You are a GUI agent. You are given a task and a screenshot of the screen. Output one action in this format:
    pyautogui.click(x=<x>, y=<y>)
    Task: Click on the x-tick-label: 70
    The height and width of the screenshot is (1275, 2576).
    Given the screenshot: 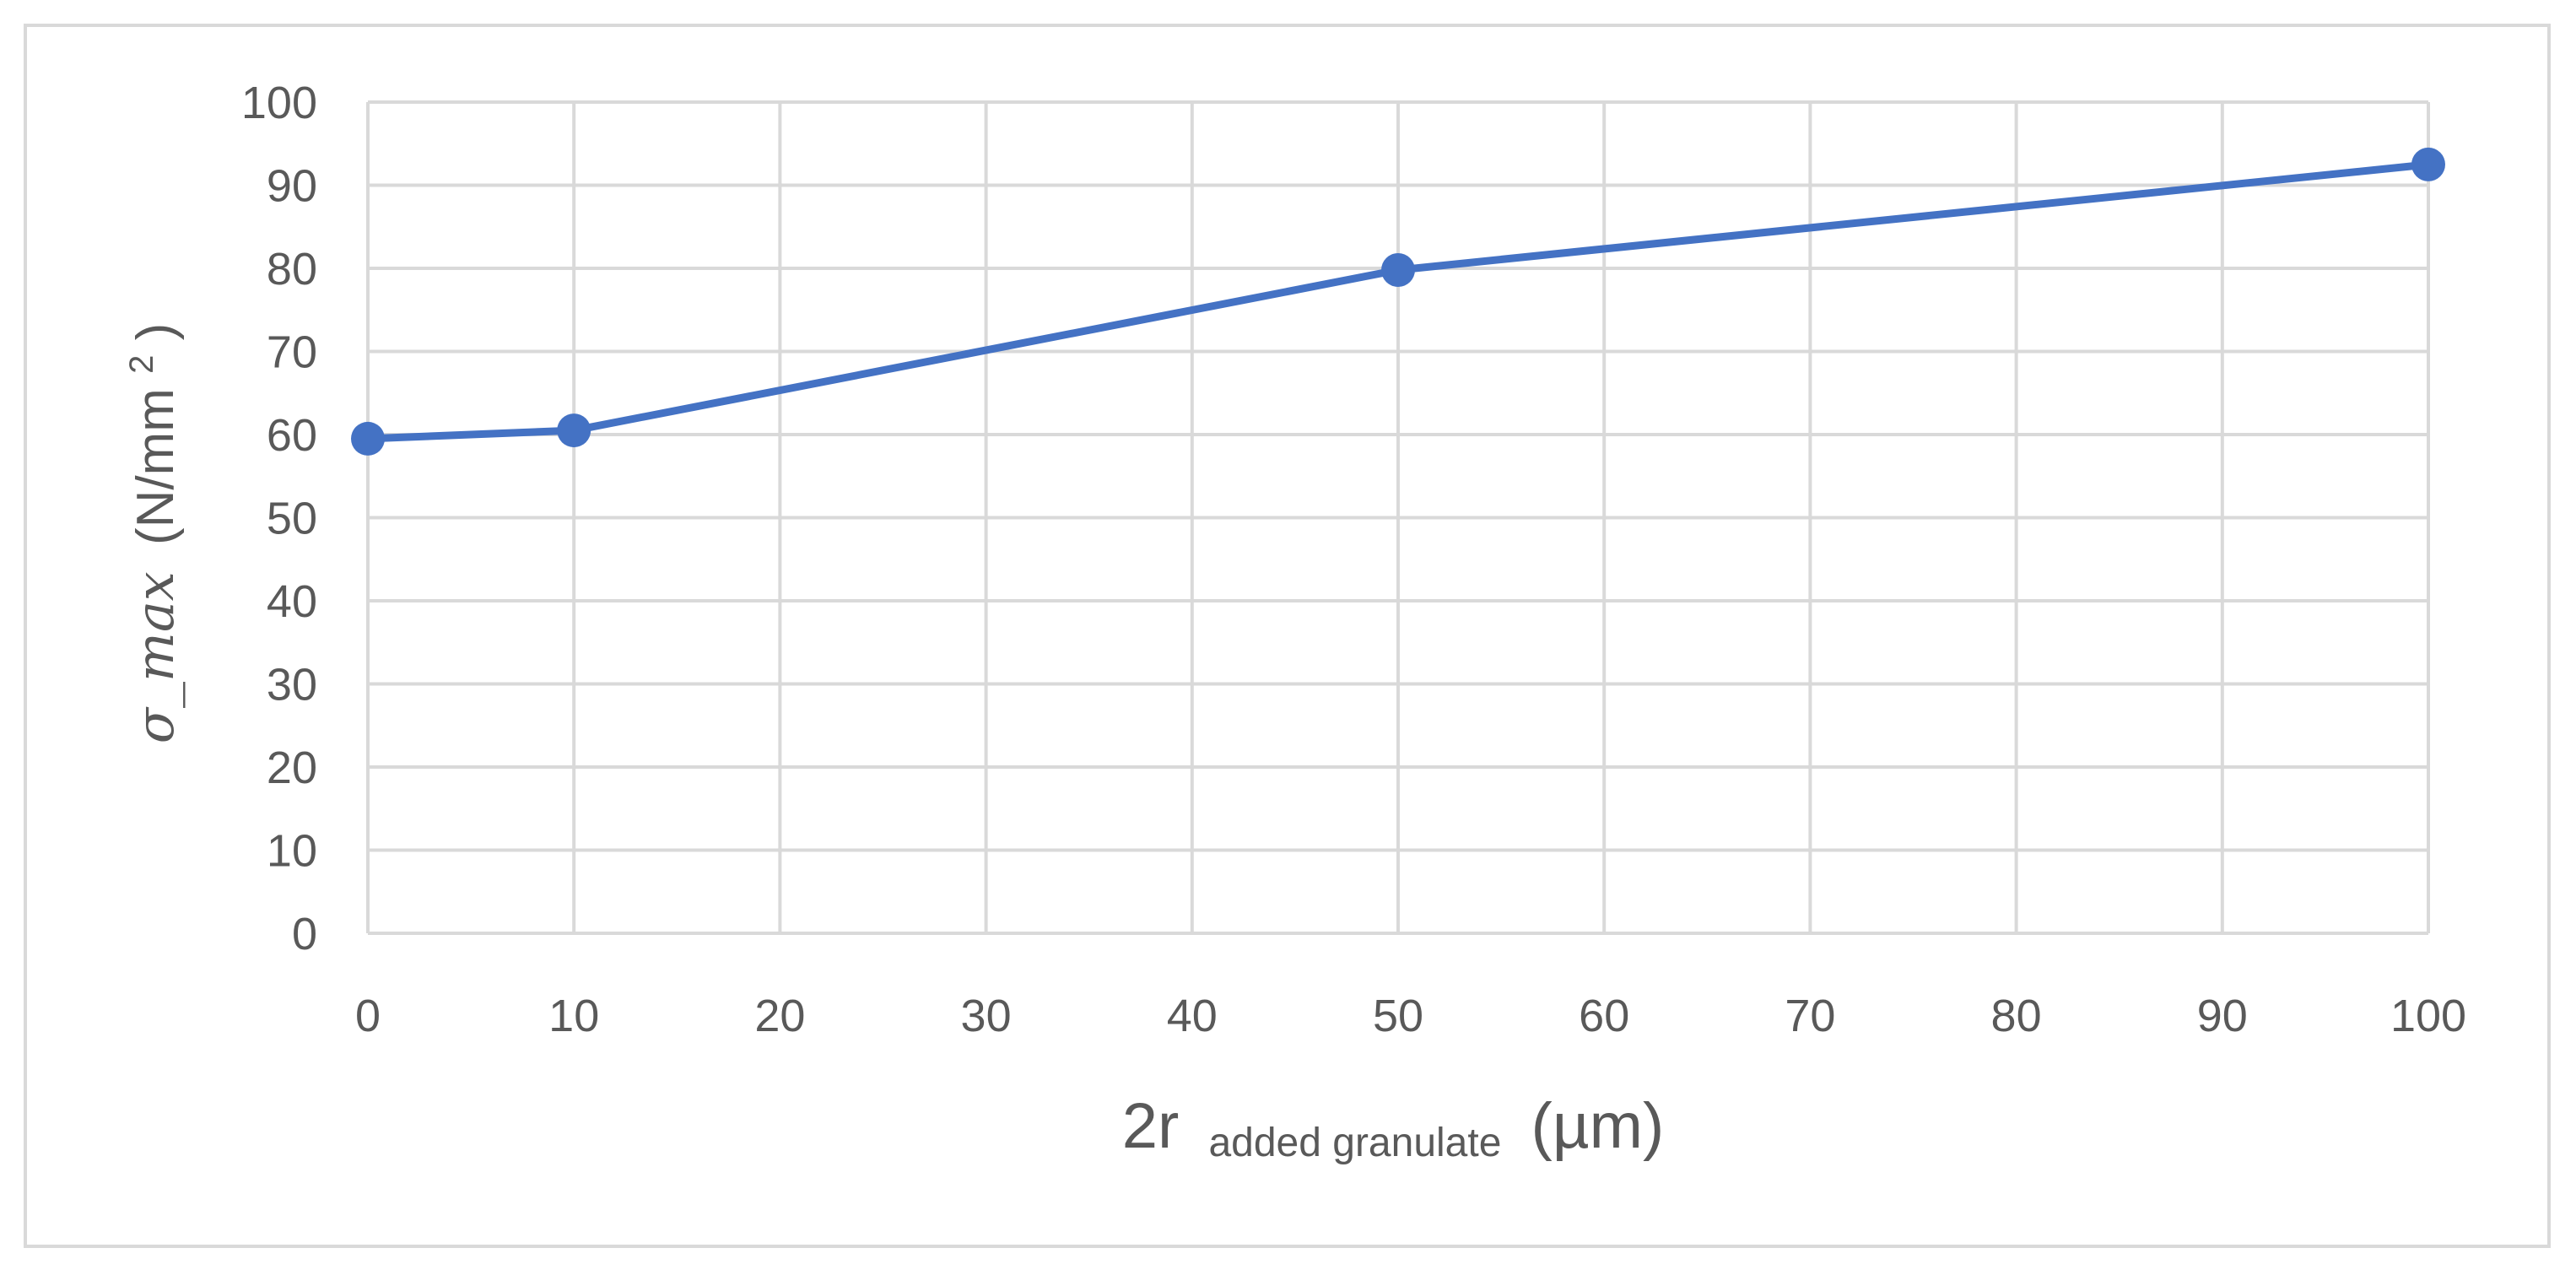 What is the action you would take?
    pyautogui.click(x=1810, y=1016)
    